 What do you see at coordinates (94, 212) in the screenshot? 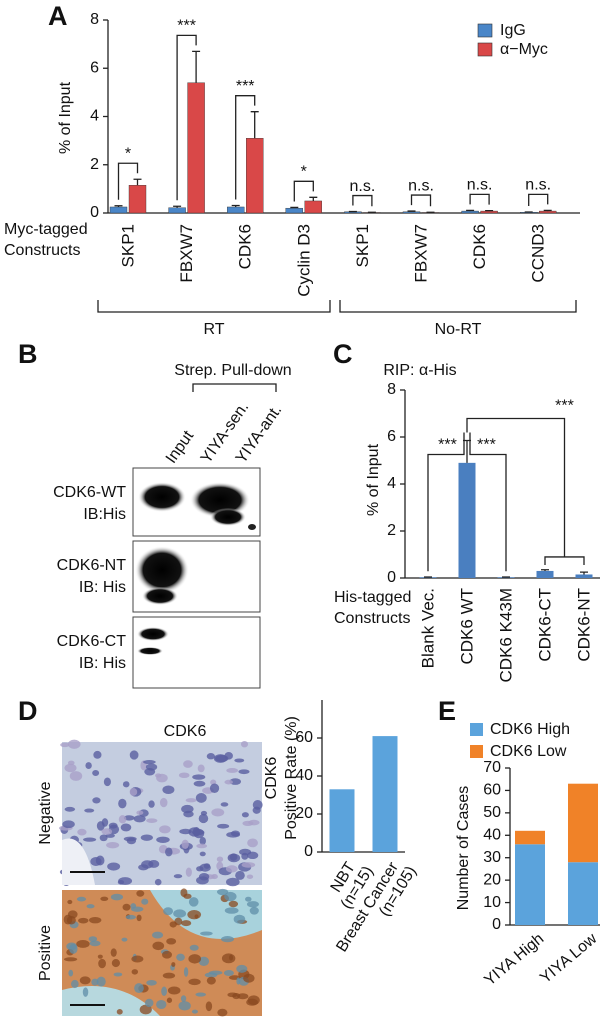
I see `y-tick-label: 0` at bounding box center [94, 212].